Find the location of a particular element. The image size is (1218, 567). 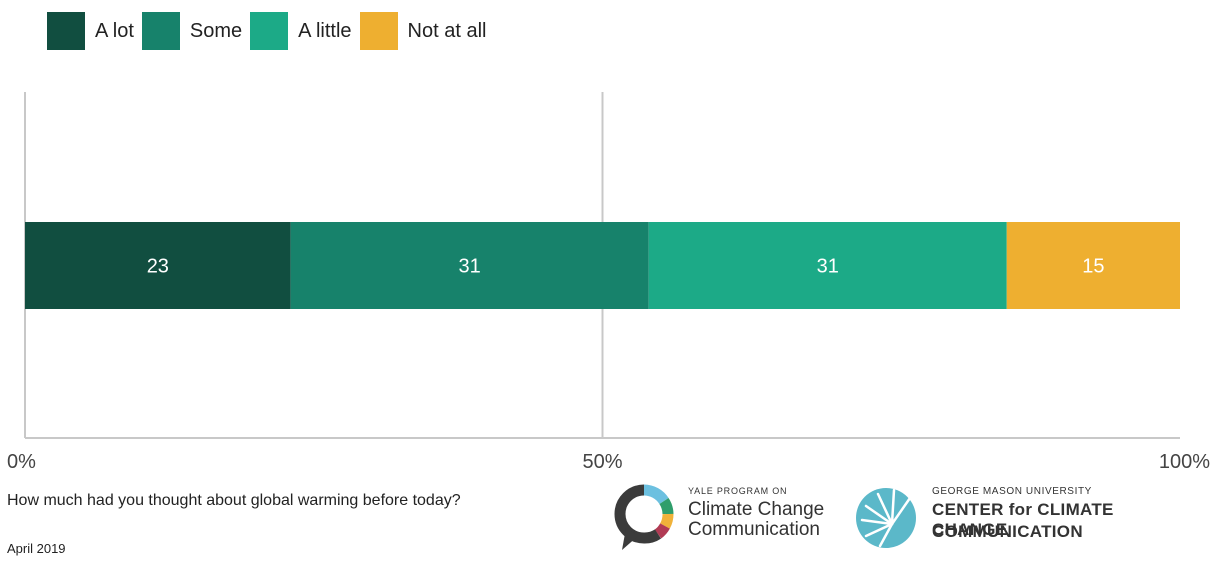

gmu-logo-line2: COMMUNICATION is located at coordinates (1007, 531).